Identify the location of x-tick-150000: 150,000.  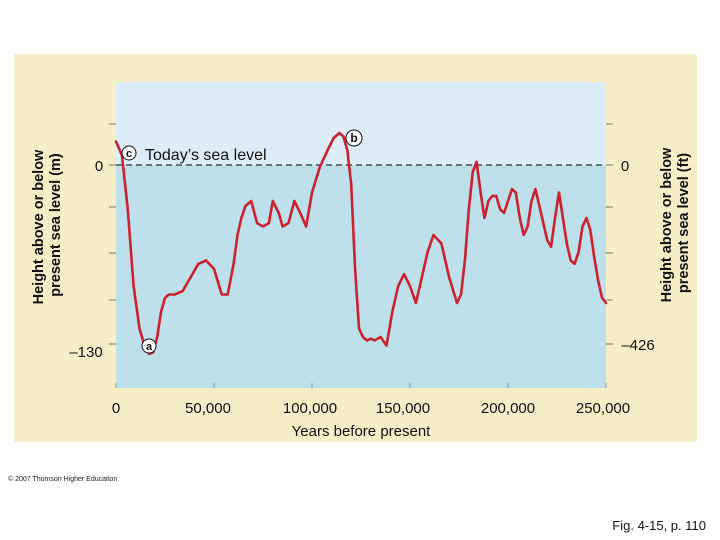
(403, 408).